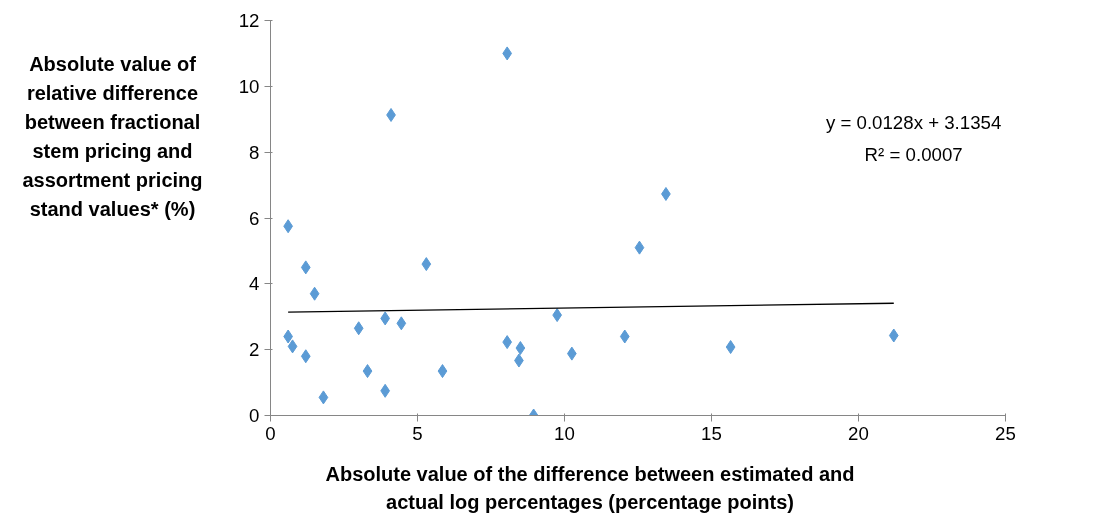  Describe the element at coordinates (249, 20) in the screenshot. I see `y-tick-label: 12` at that location.